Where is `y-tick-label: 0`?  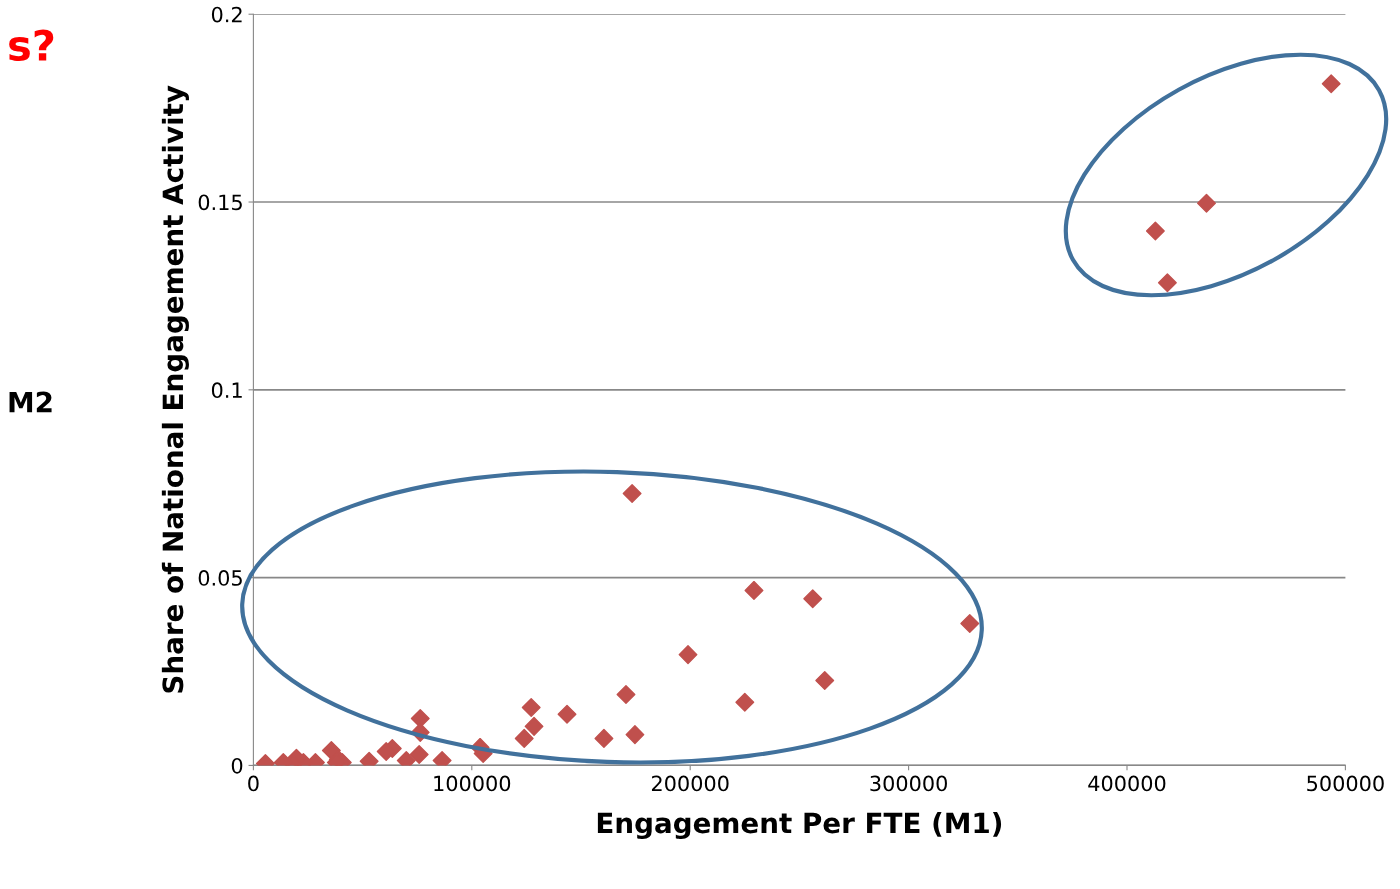 y-tick-label: 0 is located at coordinates (237, 765).